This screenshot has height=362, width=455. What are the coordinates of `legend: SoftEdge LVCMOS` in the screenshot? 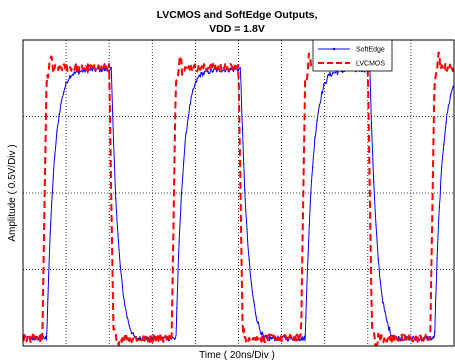 It's located at (352, 55).